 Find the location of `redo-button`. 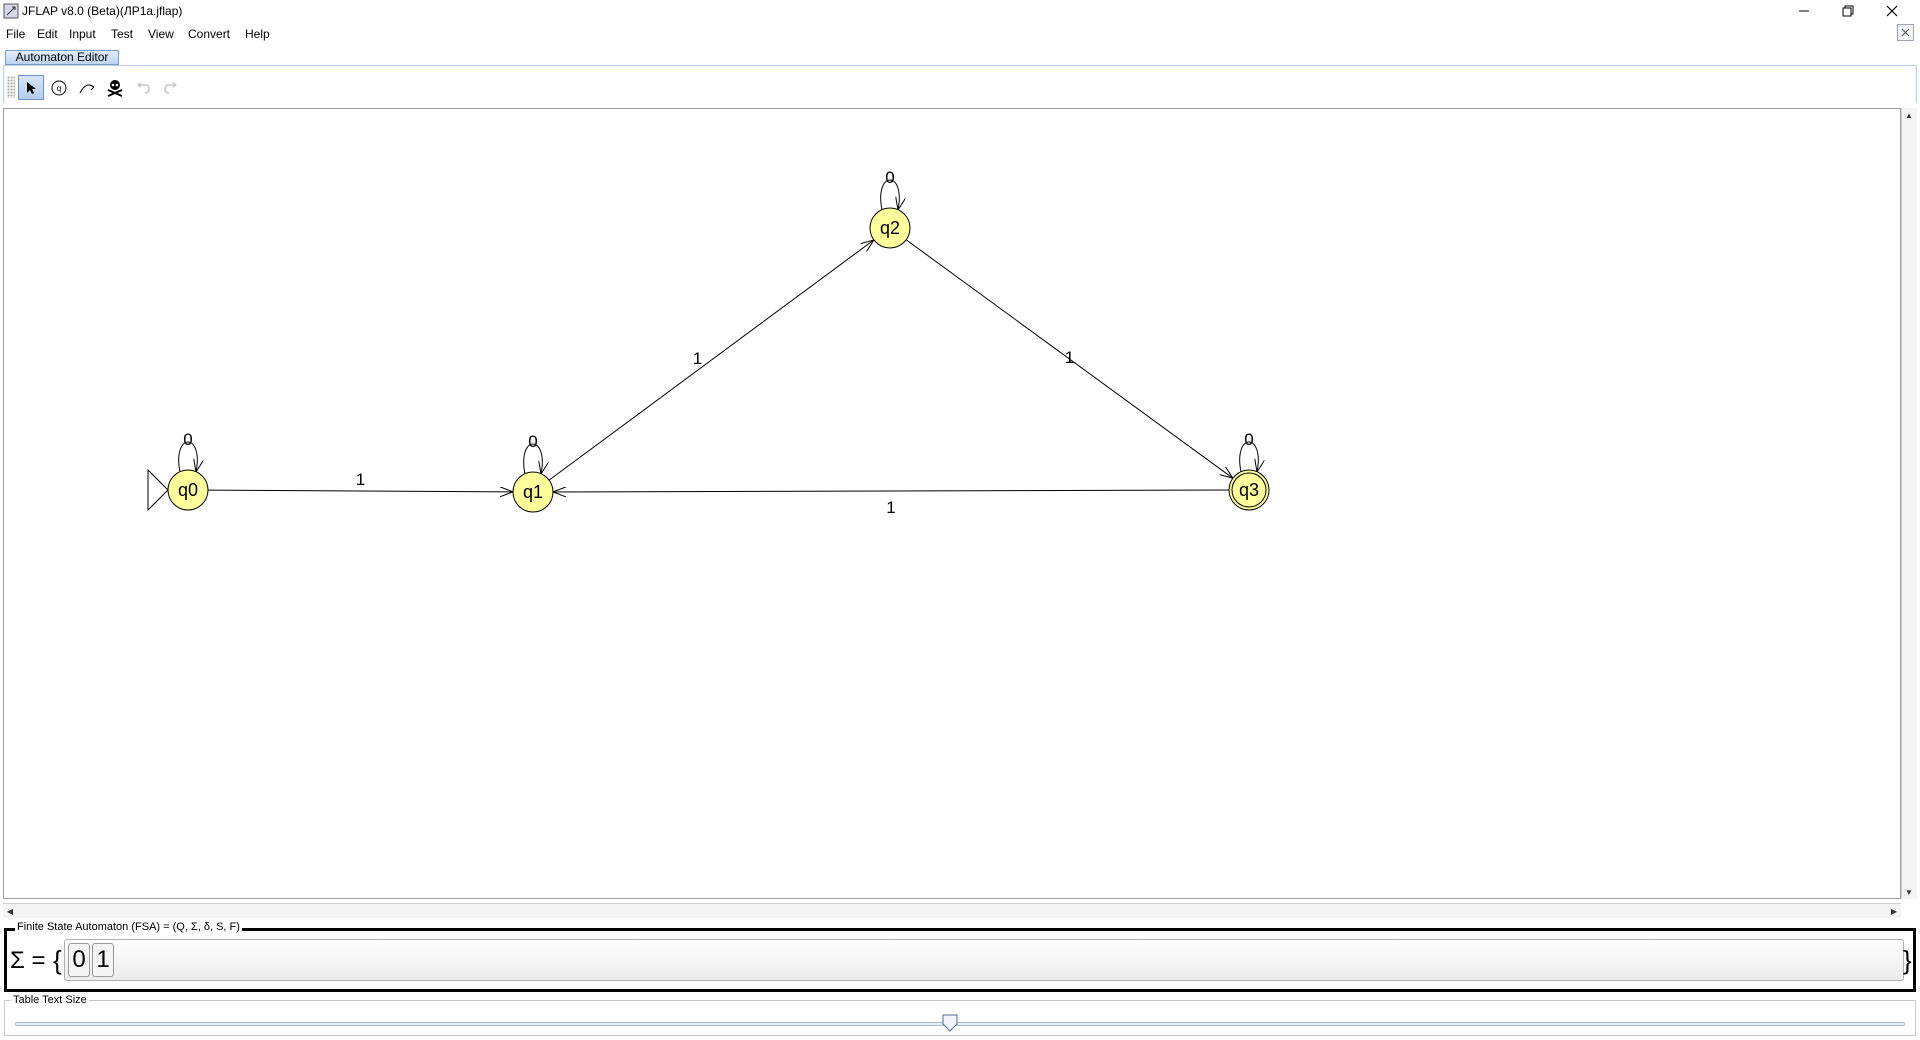

redo-button is located at coordinates (171, 87).